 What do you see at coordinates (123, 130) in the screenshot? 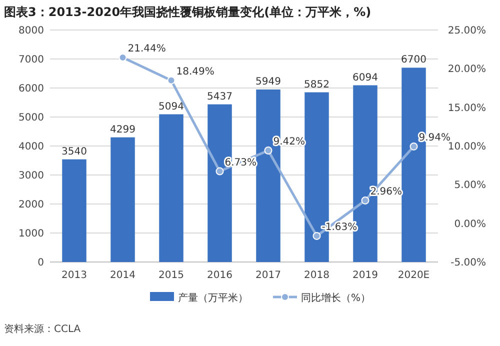
I see `data-label: 4299` at bounding box center [123, 130].